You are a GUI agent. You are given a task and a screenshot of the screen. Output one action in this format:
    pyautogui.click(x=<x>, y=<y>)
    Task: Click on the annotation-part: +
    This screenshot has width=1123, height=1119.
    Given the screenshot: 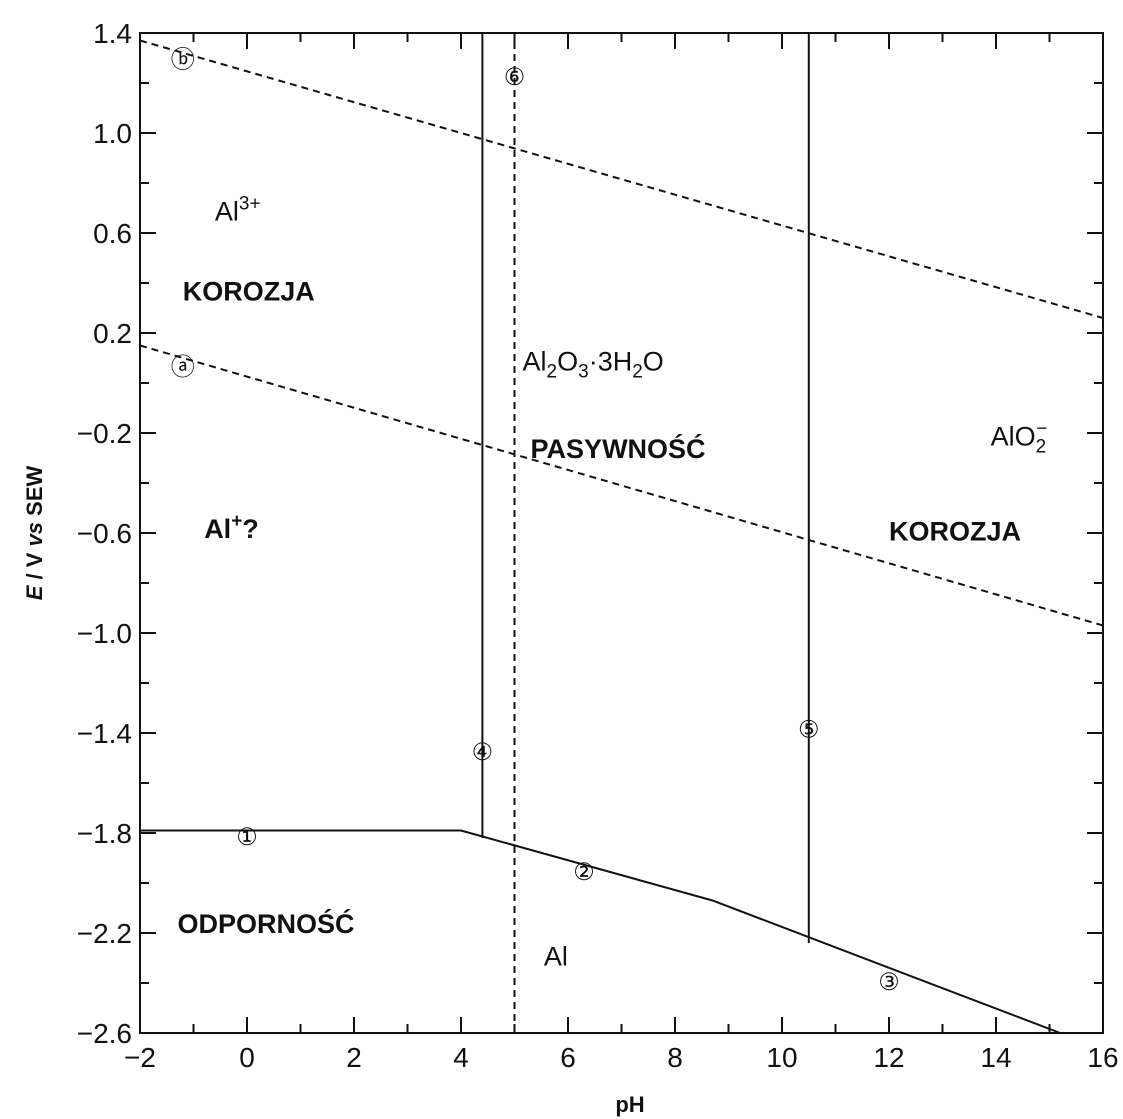 What is the action you would take?
    pyautogui.click(x=236, y=521)
    